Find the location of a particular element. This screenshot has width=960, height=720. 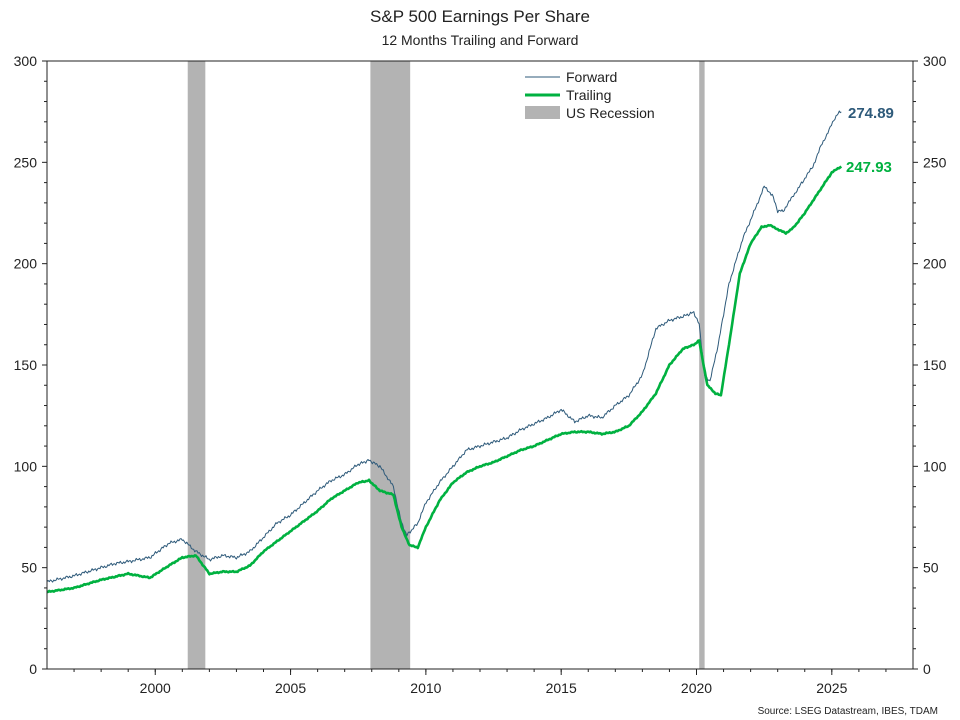

legend-trailing-label: Trailing is located at coordinates (588, 95).